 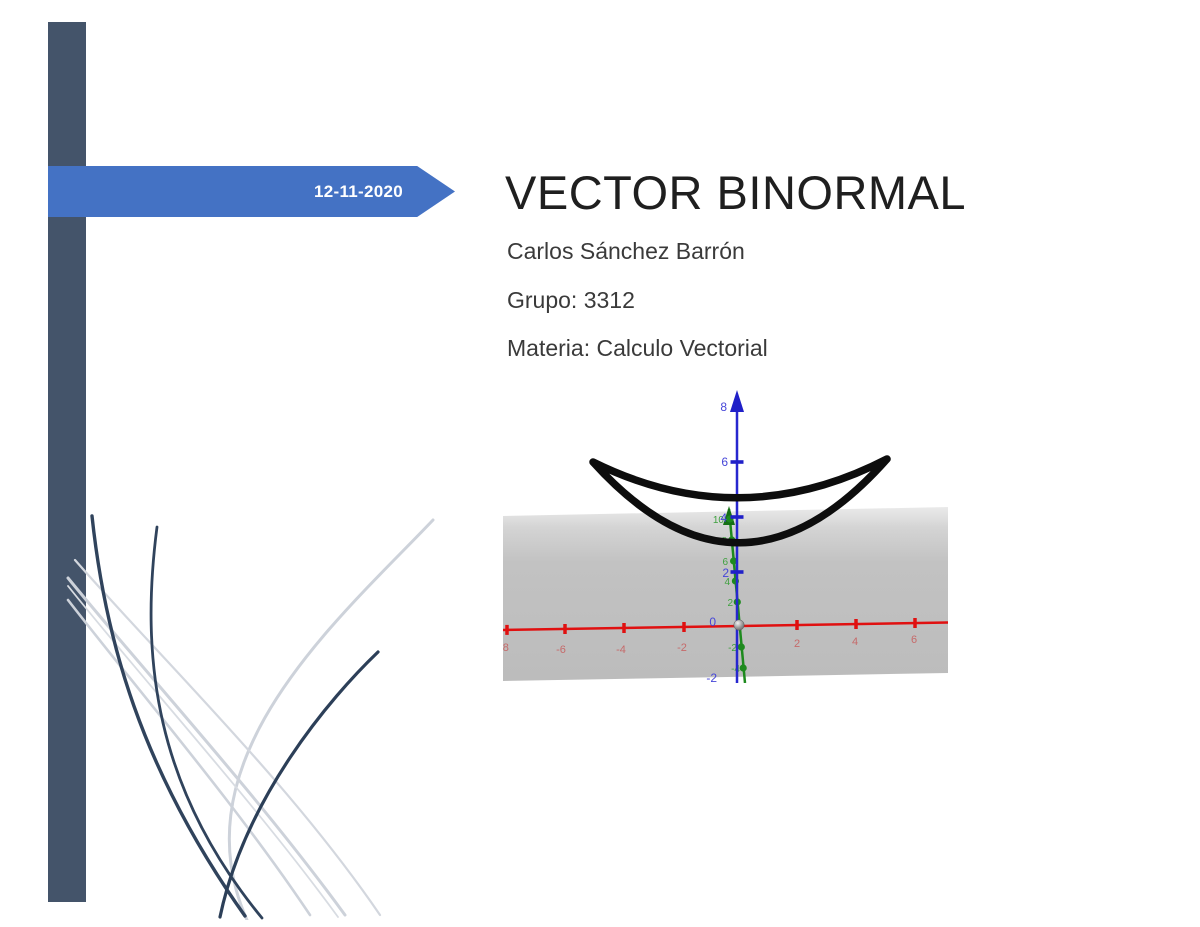 I want to click on tick-label: 8, so click(x=723, y=407).